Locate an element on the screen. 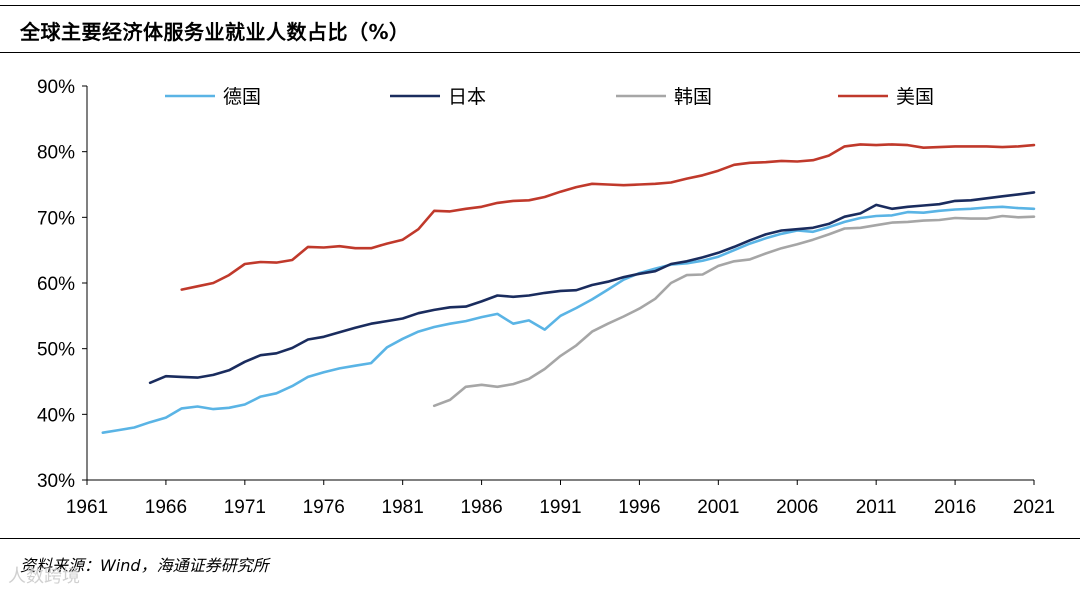 This screenshot has height=589, width=1080. x-tick-label: 1991 is located at coordinates (560, 507).